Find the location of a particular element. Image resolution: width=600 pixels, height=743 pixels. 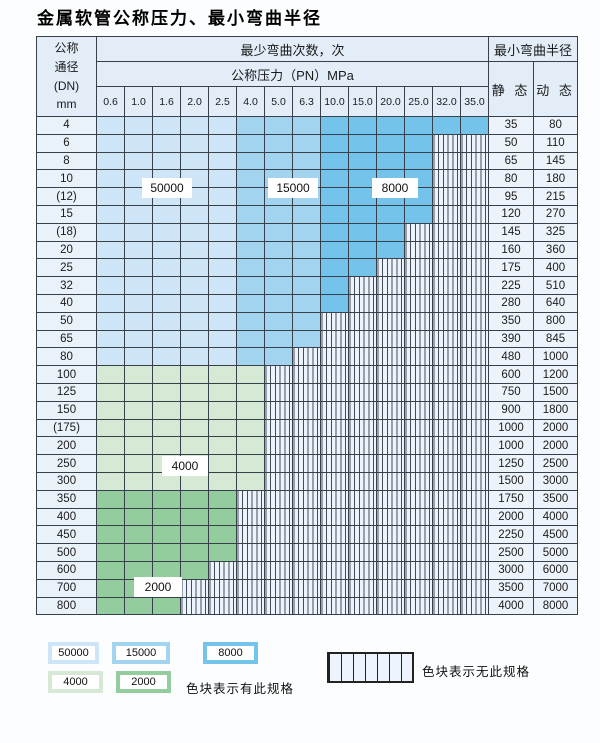

header-pressure-15.0: 15.0 is located at coordinates (362, 101).